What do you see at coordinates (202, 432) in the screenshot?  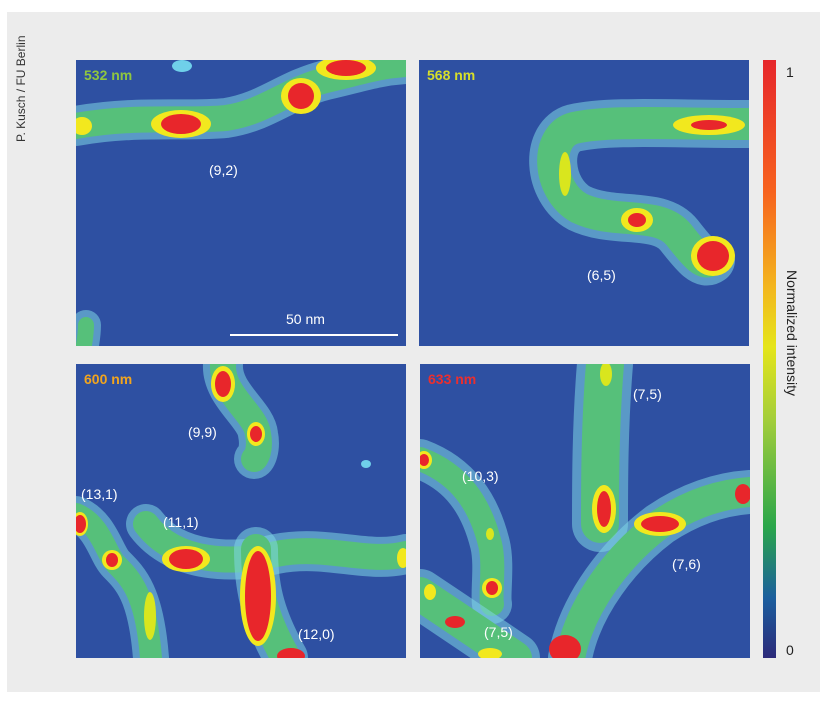 I see `nanotube-label: (9,9)` at bounding box center [202, 432].